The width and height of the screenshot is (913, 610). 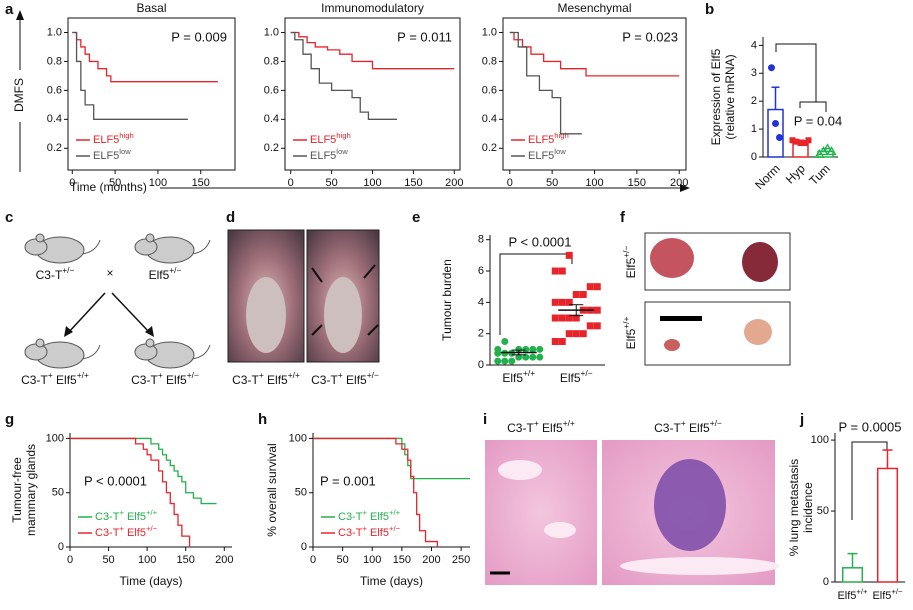 What do you see at coordinates (199, 36) in the screenshot?
I see `annotation: P = 0.009` at bounding box center [199, 36].